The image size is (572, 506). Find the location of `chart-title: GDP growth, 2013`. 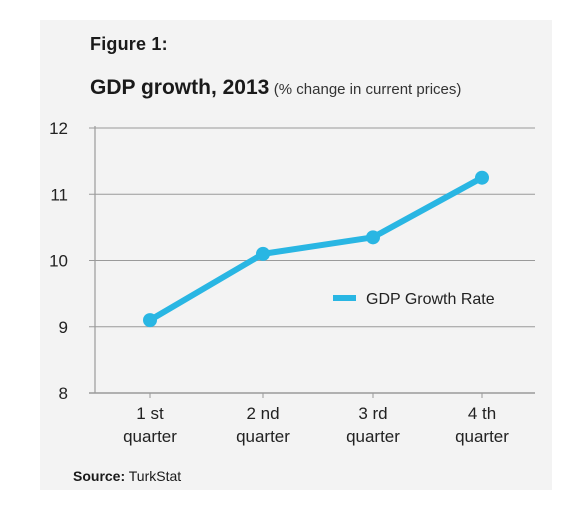

chart-title: GDP growth, 2013 is located at coordinates (180, 87).